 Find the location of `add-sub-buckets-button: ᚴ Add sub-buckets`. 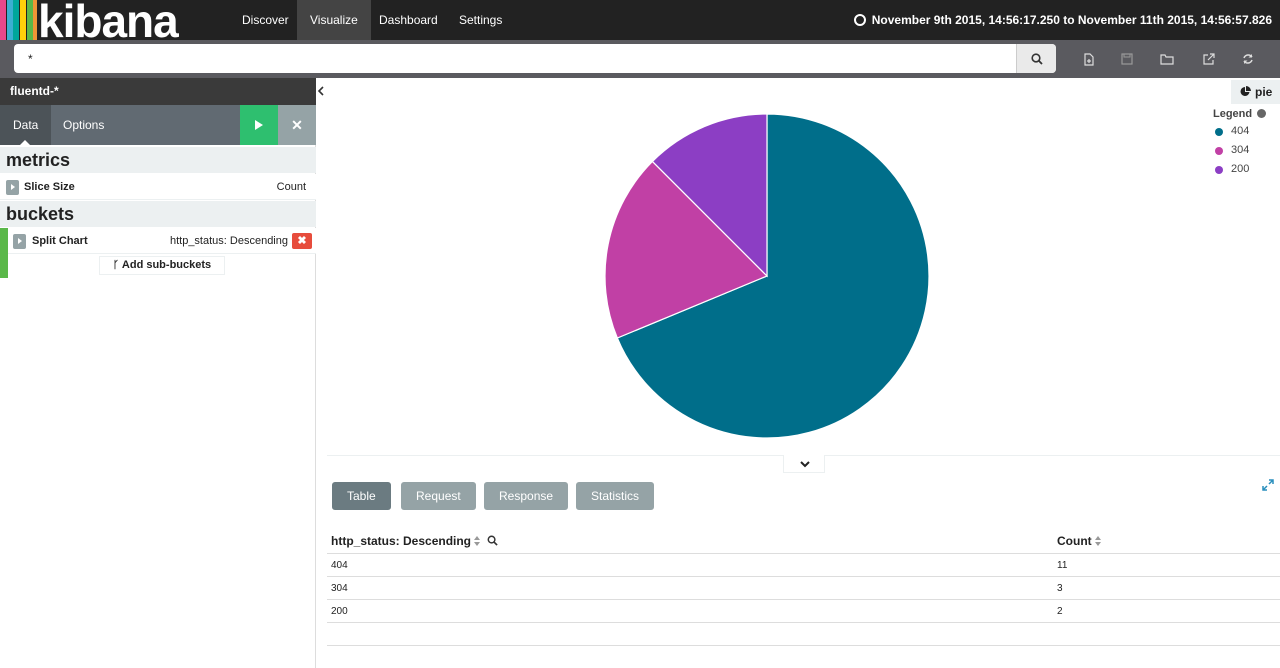

add-sub-buckets-button: ᚴ Add sub-buckets is located at coordinates (162, 265).